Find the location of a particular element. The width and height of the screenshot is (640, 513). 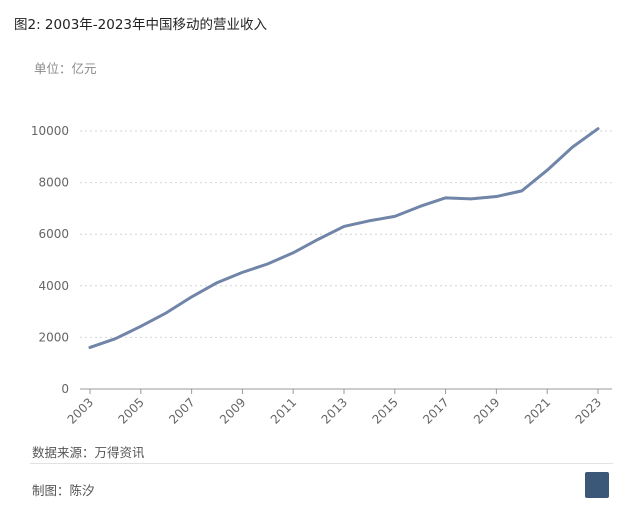

x-tick-label: 2005 is located at coordinates (130, 410).